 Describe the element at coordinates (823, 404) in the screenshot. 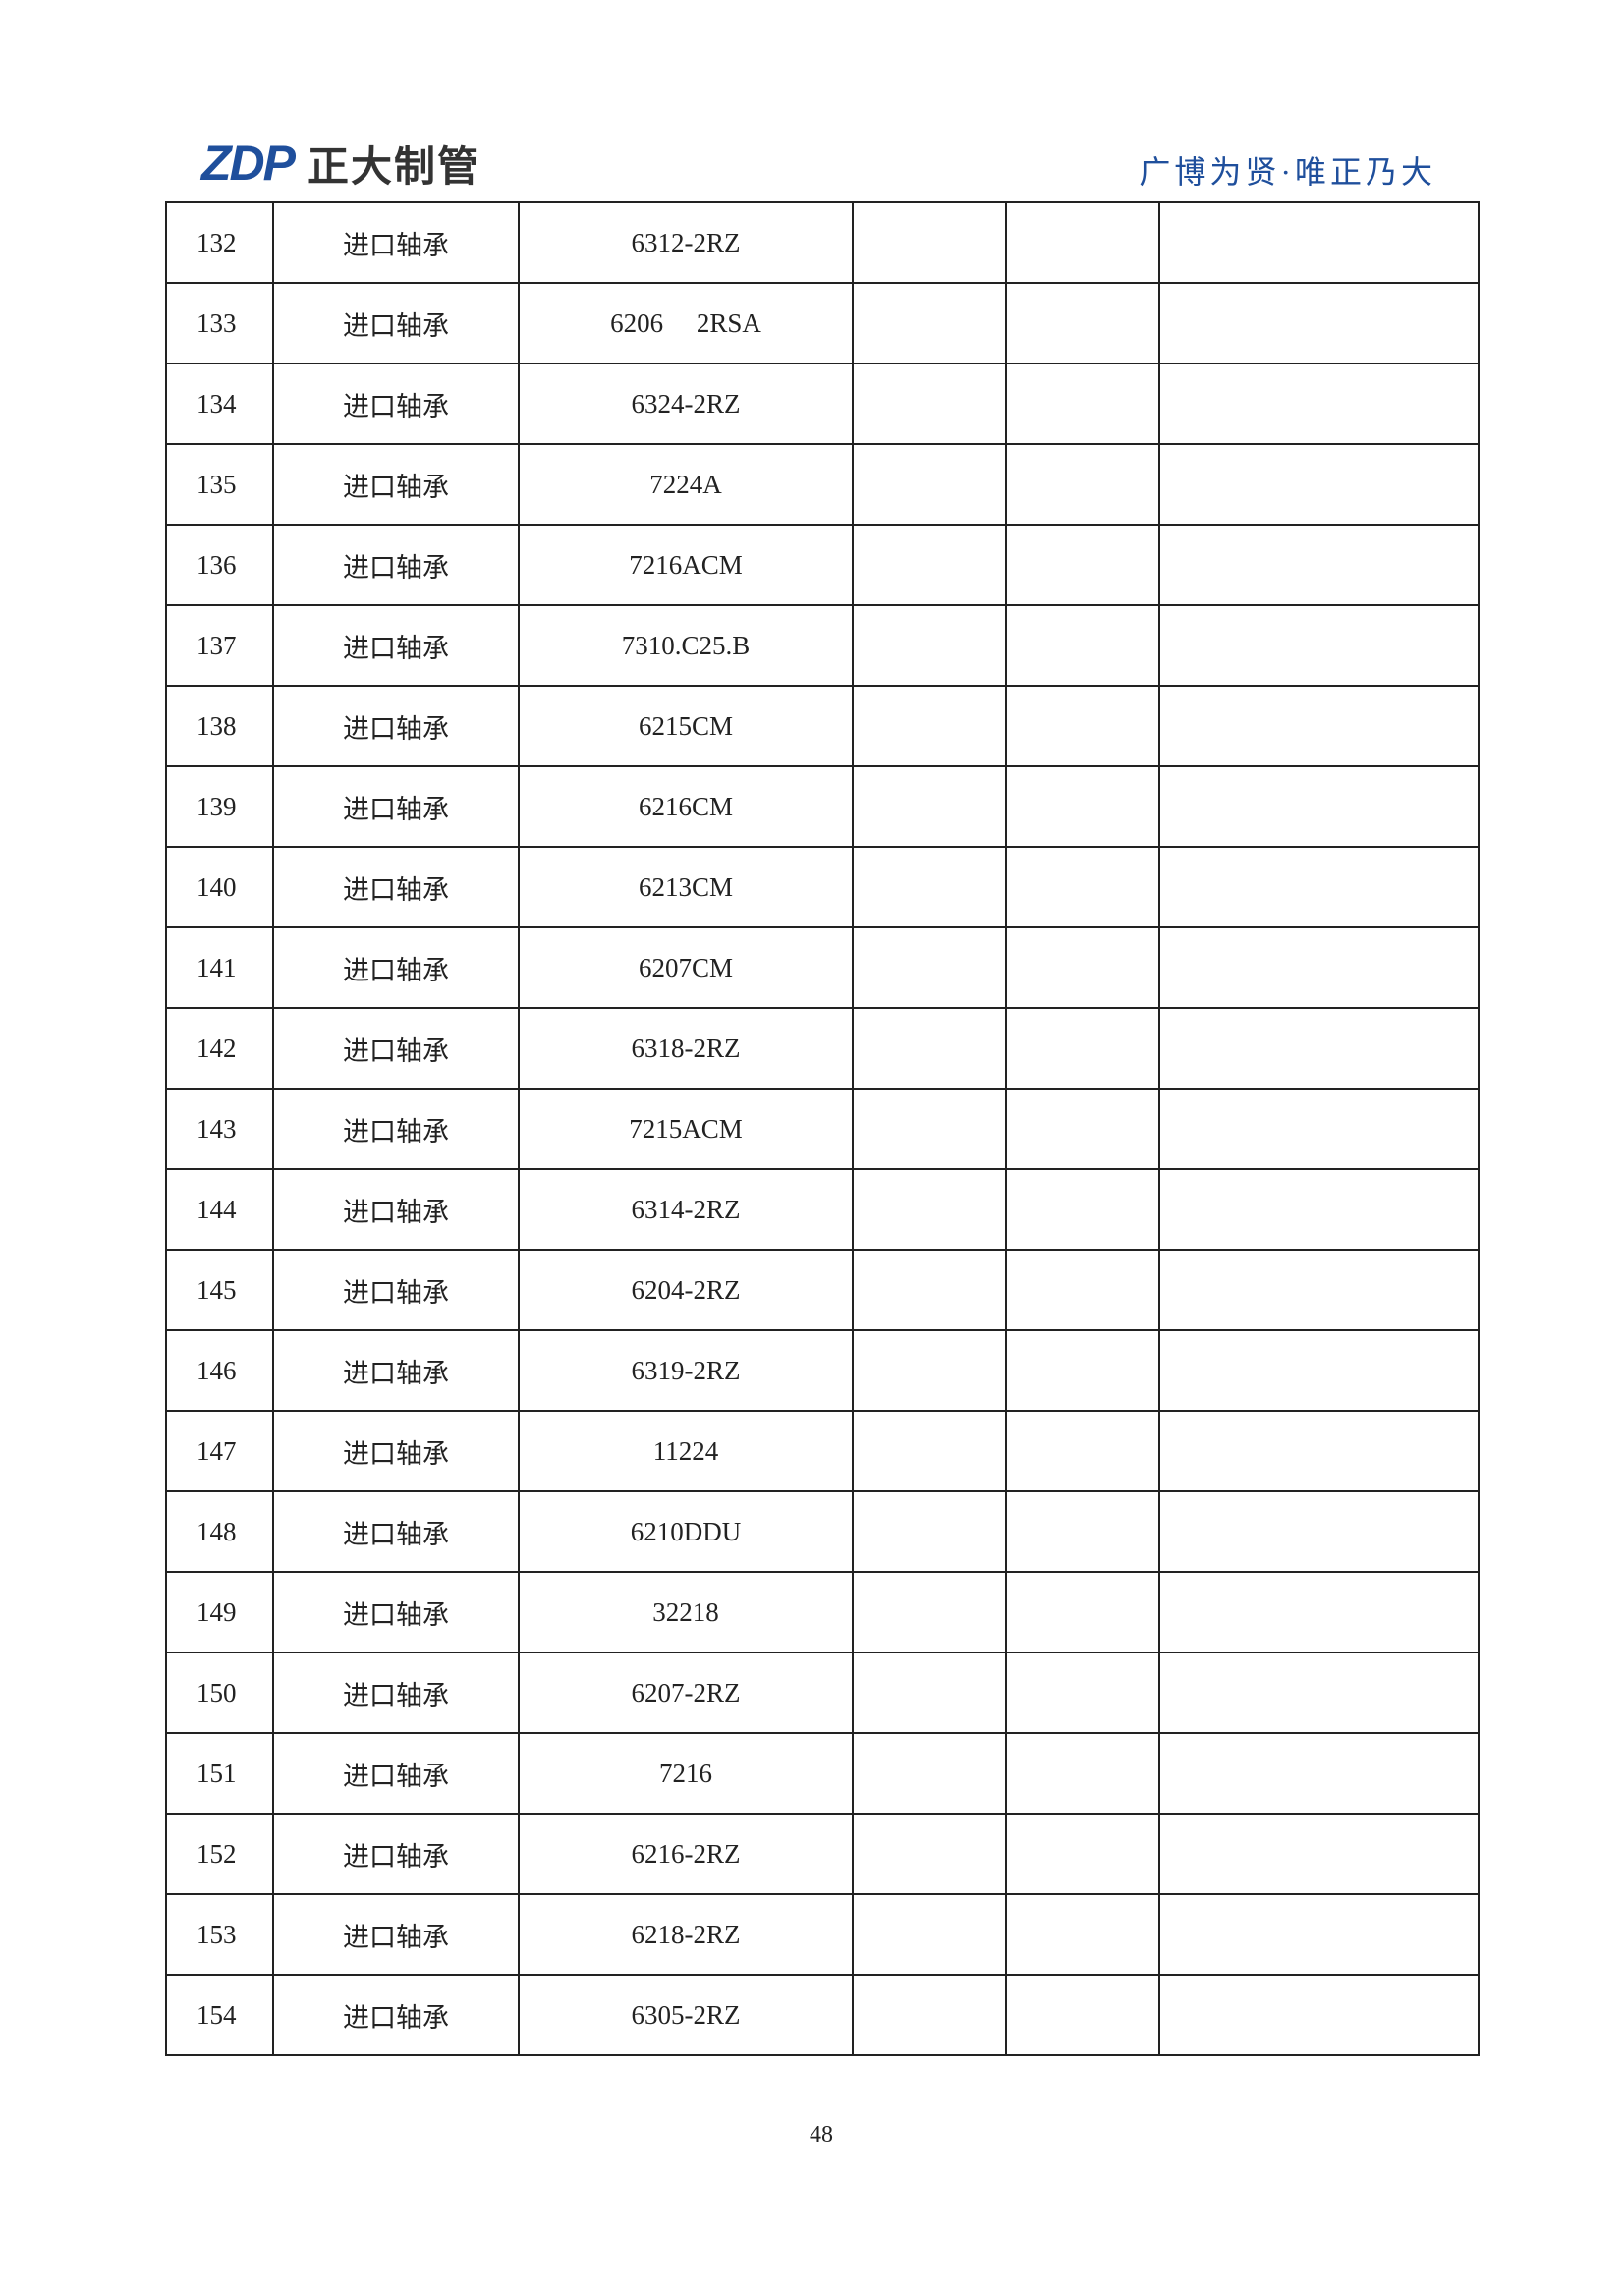

I see `table-row: 134 进口轴承 6324-2RZ` at that location.